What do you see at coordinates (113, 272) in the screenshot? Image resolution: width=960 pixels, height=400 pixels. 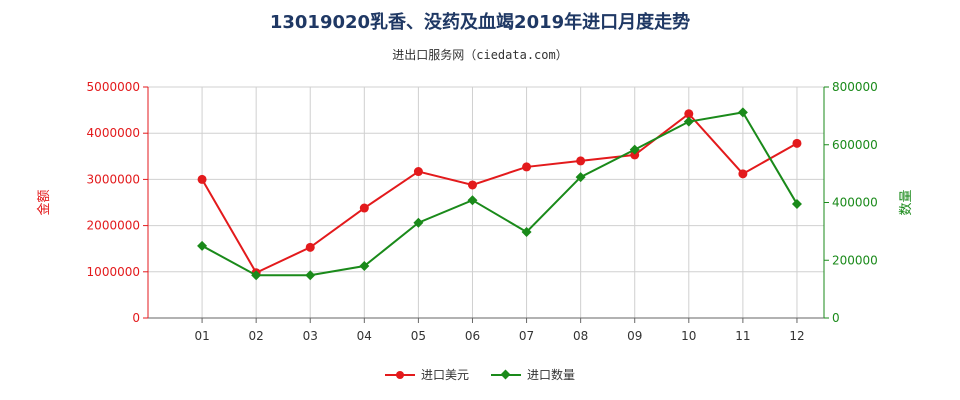 I see `left-tick-label: 1000000` at bounding box center [113, 272].